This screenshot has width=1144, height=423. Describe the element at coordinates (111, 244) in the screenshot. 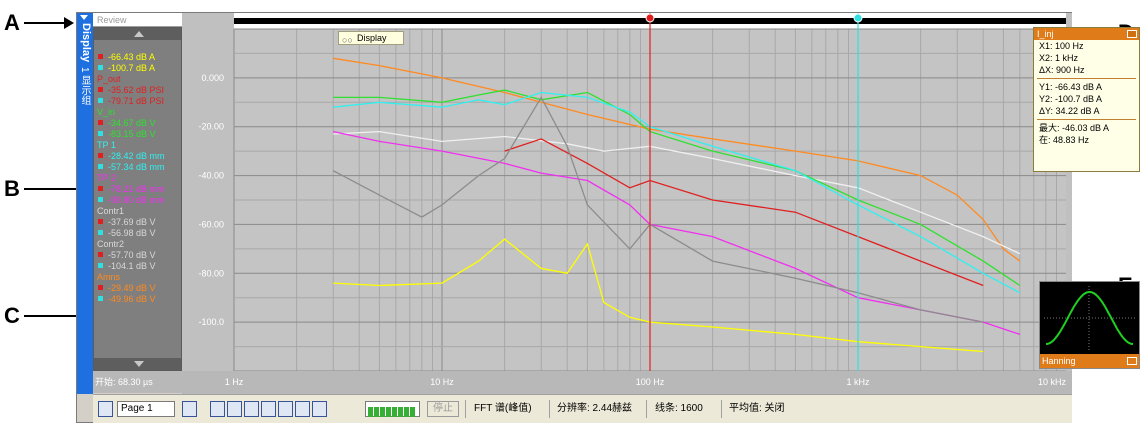

I see `legend-channel-name: Contr2` at that location.